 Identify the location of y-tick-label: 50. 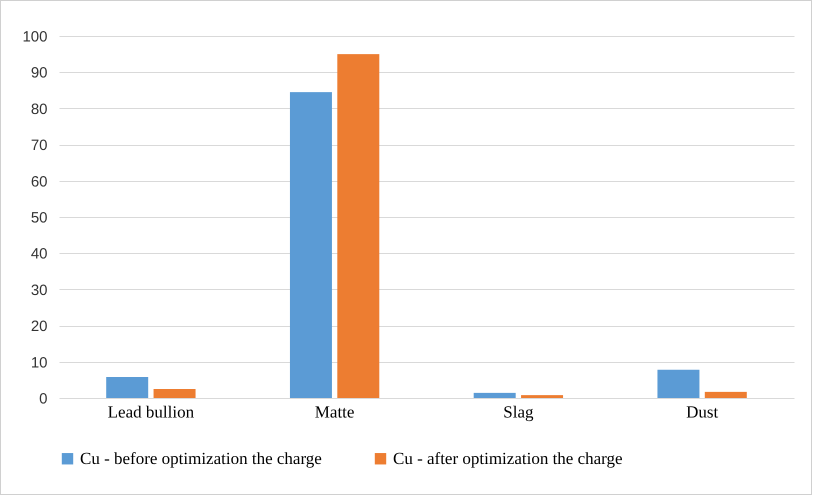
(39, 218).